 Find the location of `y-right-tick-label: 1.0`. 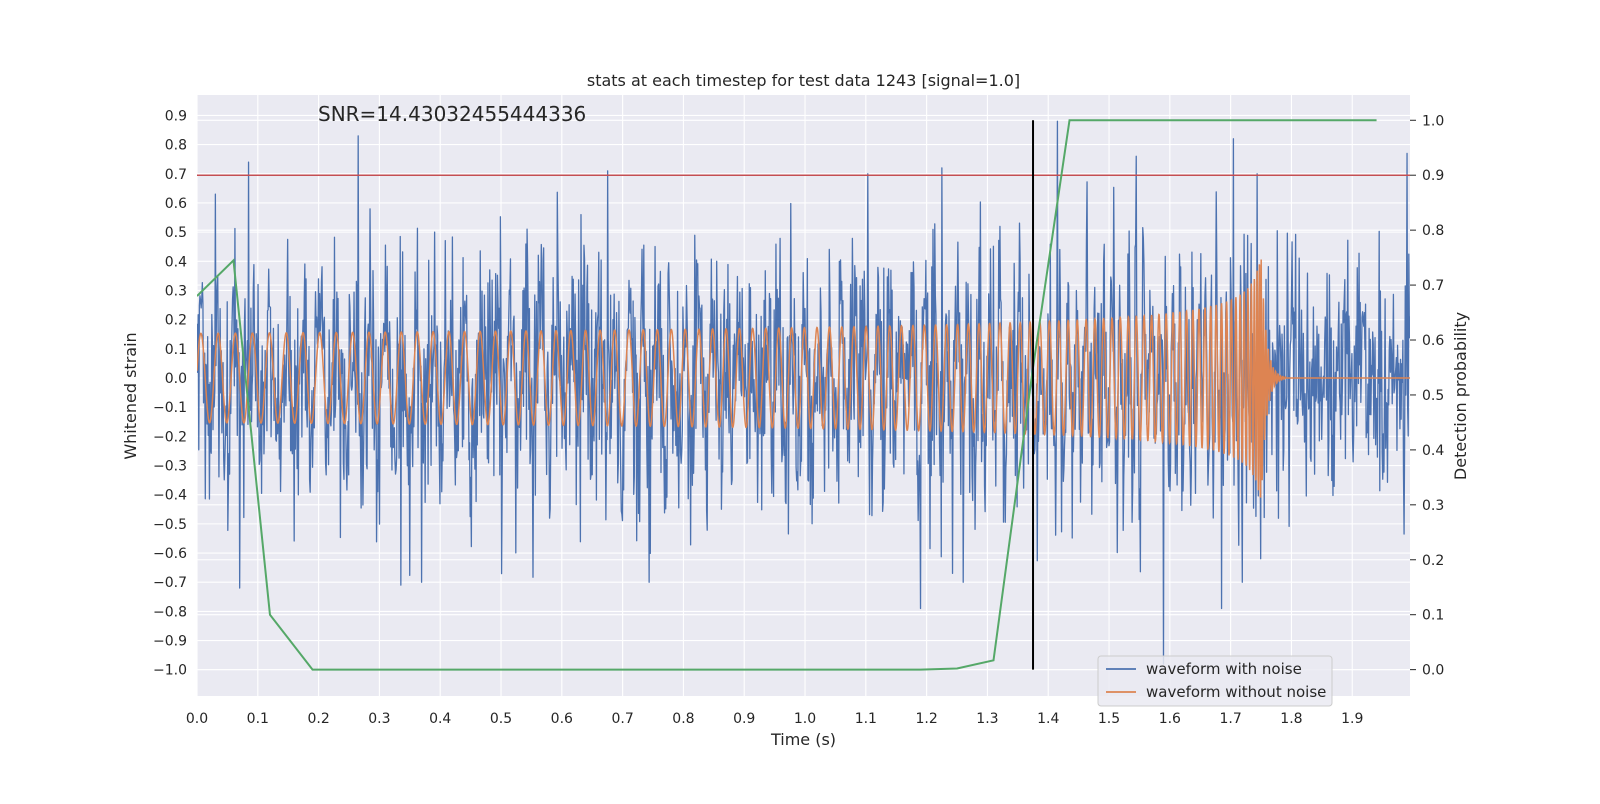

y-right-tick-label: 1.0 is located at coordinates (1433, 121).